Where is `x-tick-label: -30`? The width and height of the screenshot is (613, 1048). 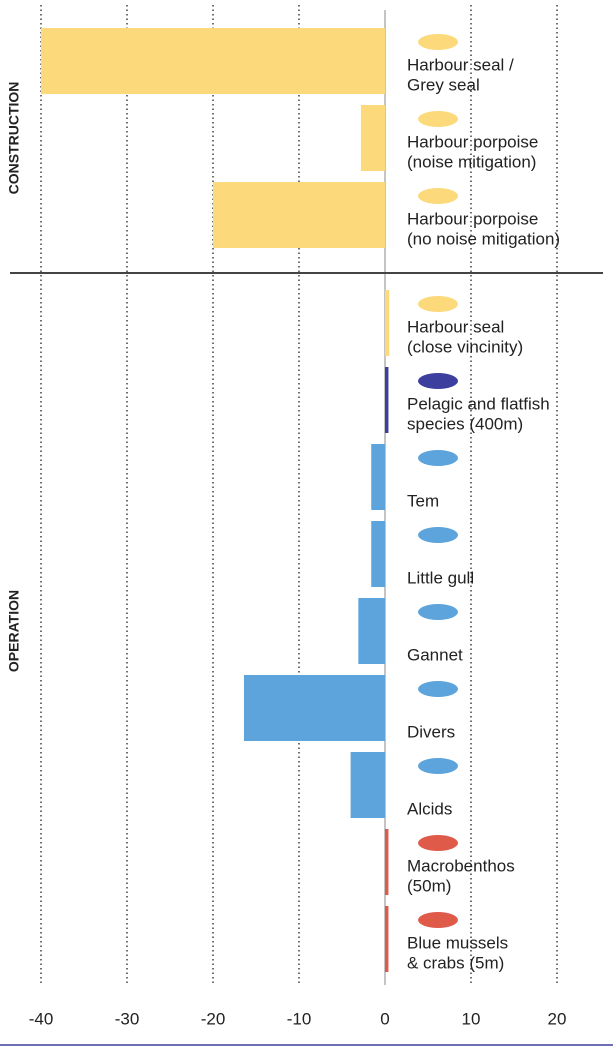
x-tick-label: -30 is located at coordinates (127, 1018).